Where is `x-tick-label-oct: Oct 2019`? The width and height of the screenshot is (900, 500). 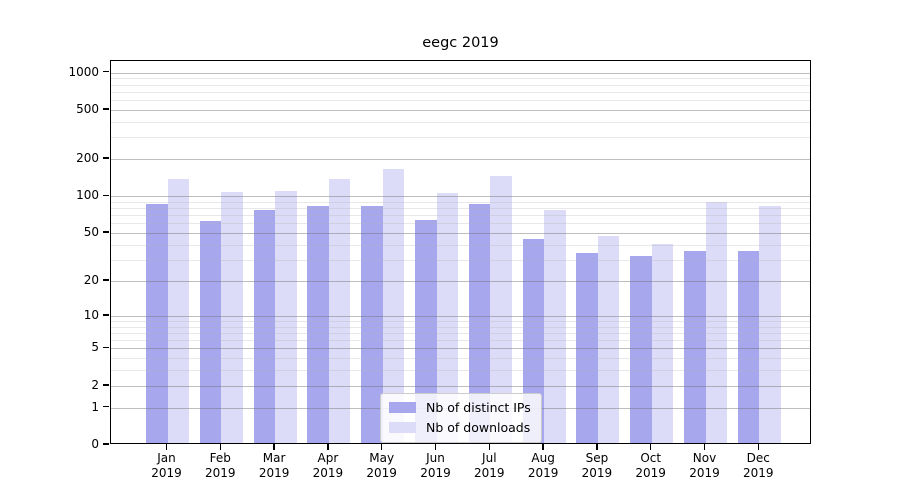
x-tick-label-oct: Oct 2019 is located at coordinates (651, 466).